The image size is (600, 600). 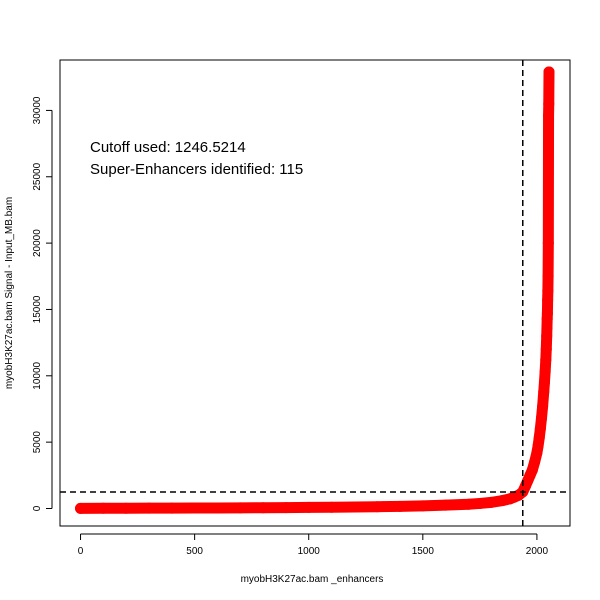 What do you see at coordinates (168, 147) in the screenshot?
I see `cutoff-annotation: Cutoff used: 1246.5214` at bounding box center [168, 147].